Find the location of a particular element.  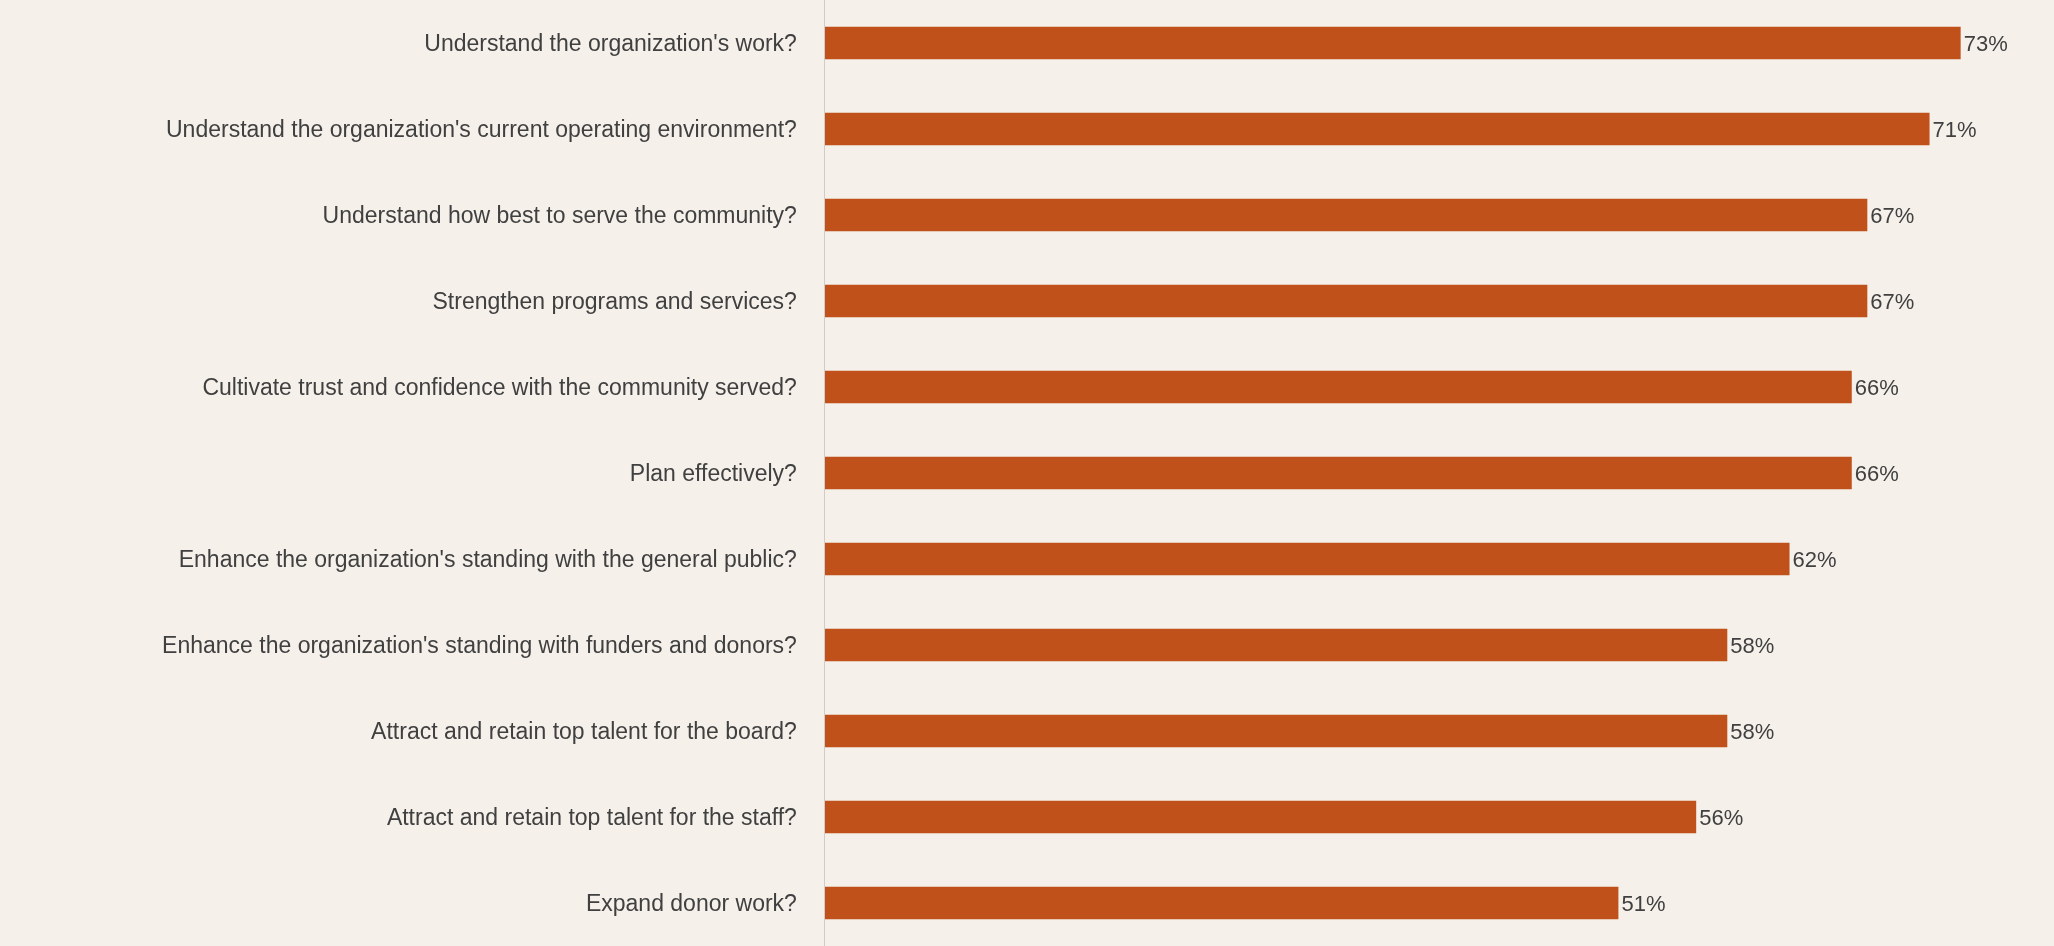

data-label: 71% is located at coordinates (1954, 129).